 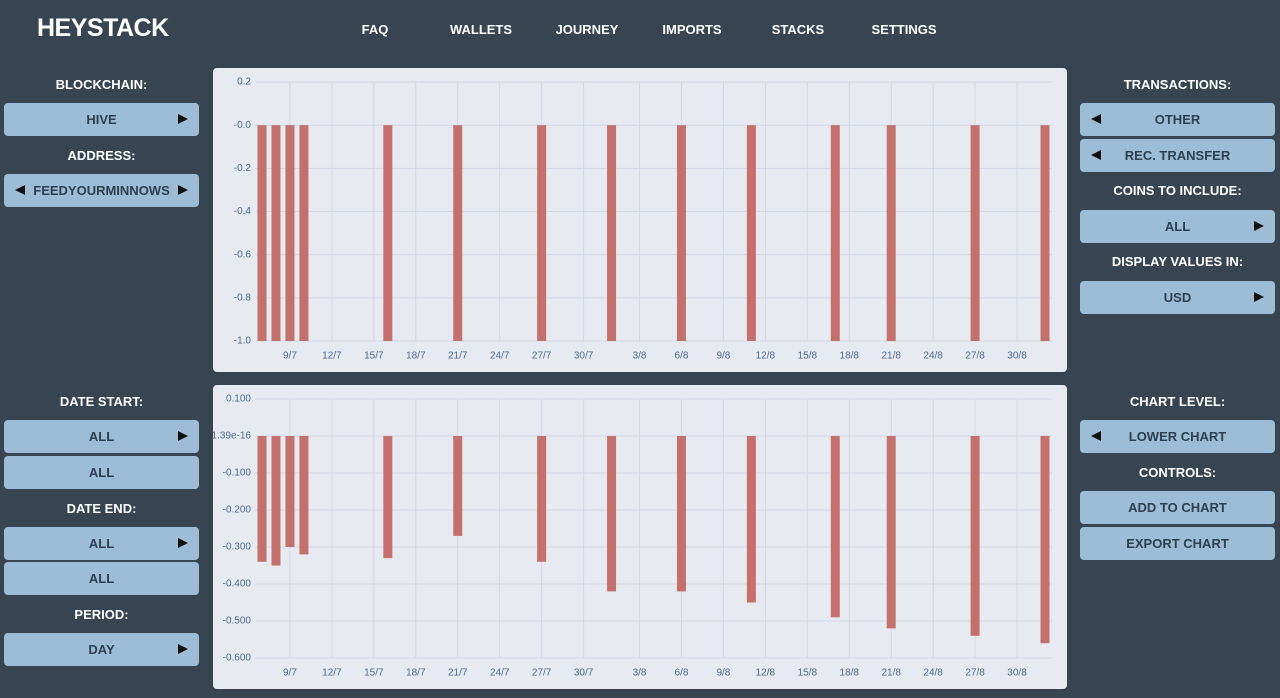 I want to click on y-tick-label: -0.100, so click(x=237, y=473).